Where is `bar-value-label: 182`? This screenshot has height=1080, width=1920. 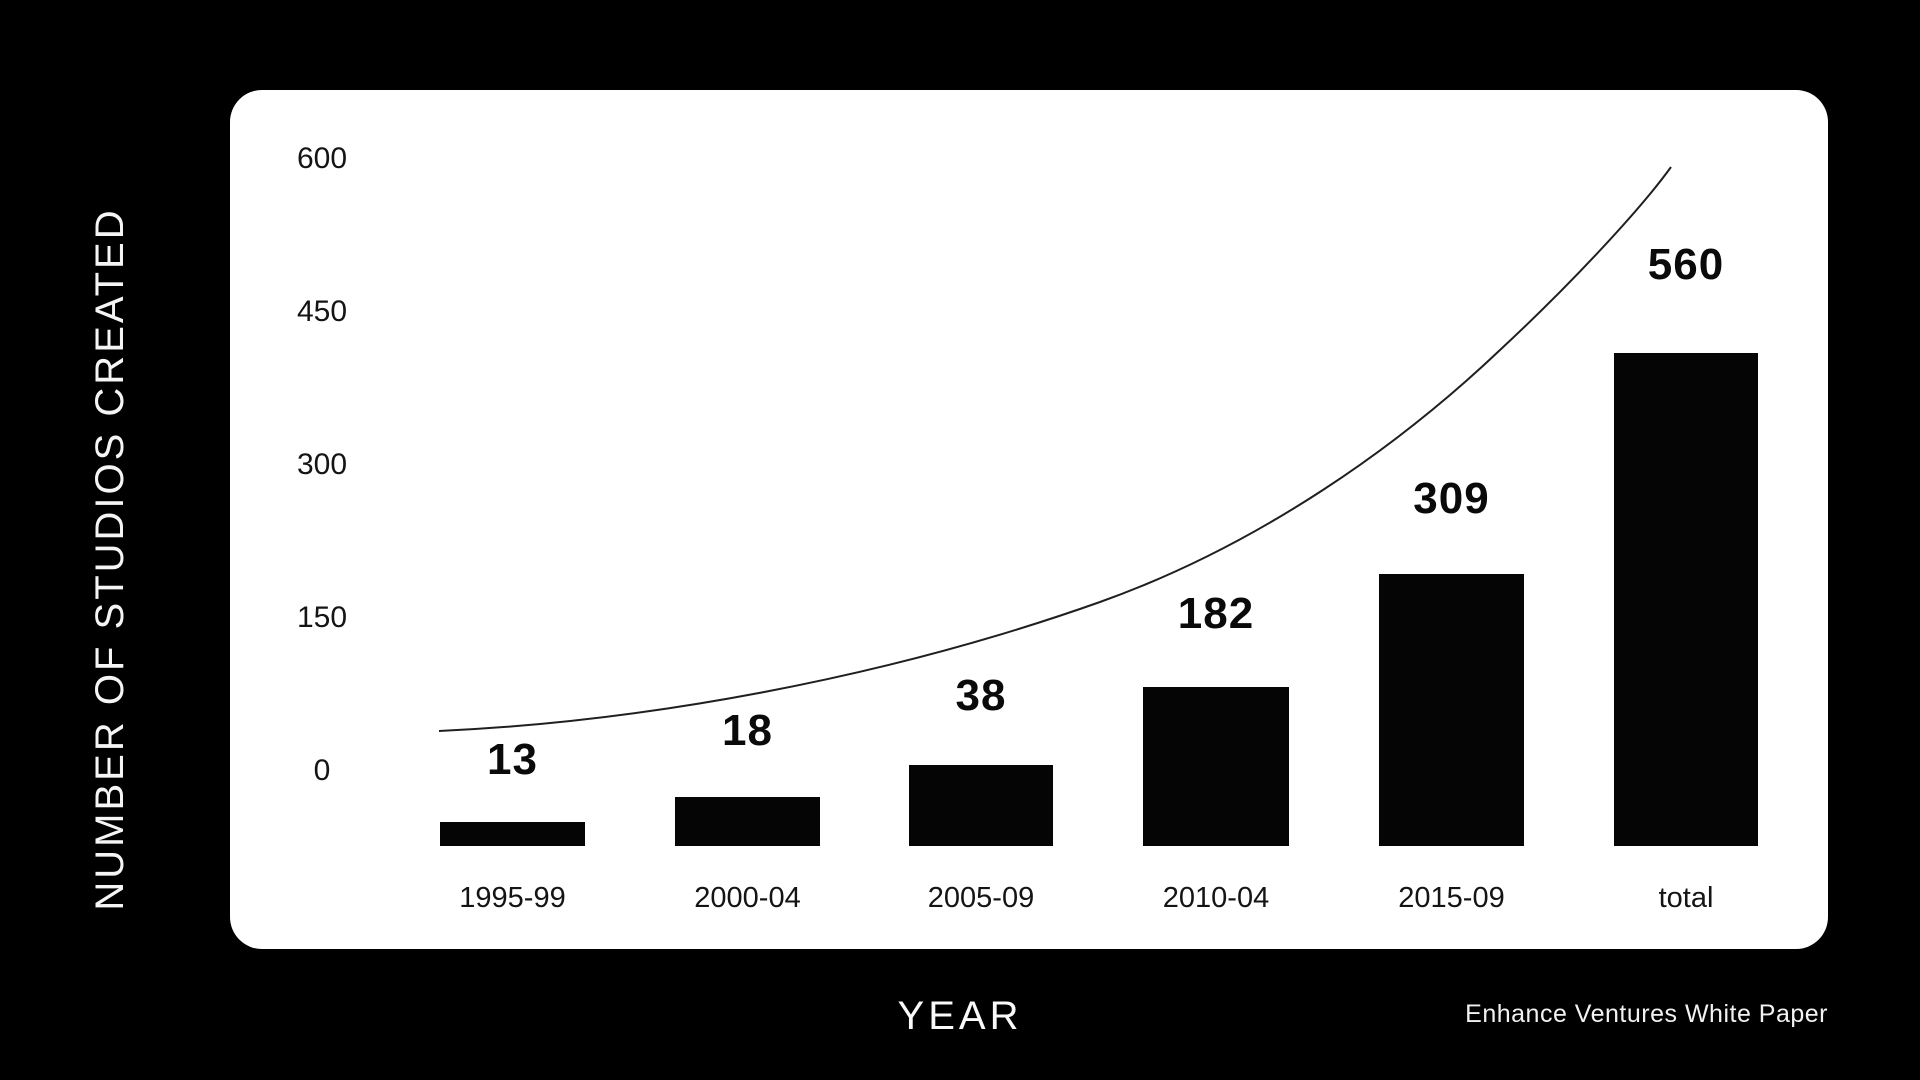
bar-value-label: 182 is located at coordinates (1216, 613).